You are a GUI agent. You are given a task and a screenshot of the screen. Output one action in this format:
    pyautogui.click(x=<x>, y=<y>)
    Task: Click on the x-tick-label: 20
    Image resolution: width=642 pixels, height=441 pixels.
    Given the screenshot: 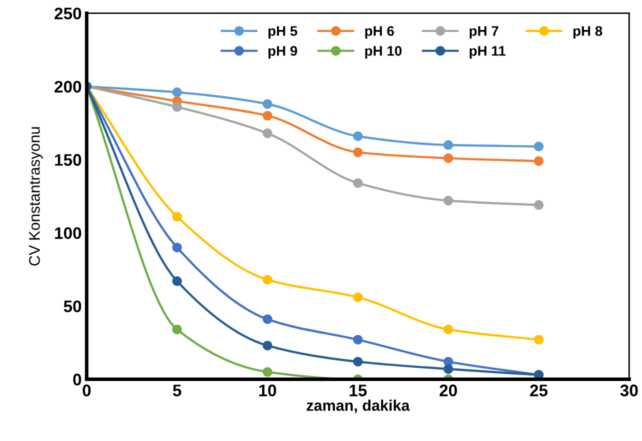 What is the action you would take?
    pyautogui.click(x=448, y=390)
    